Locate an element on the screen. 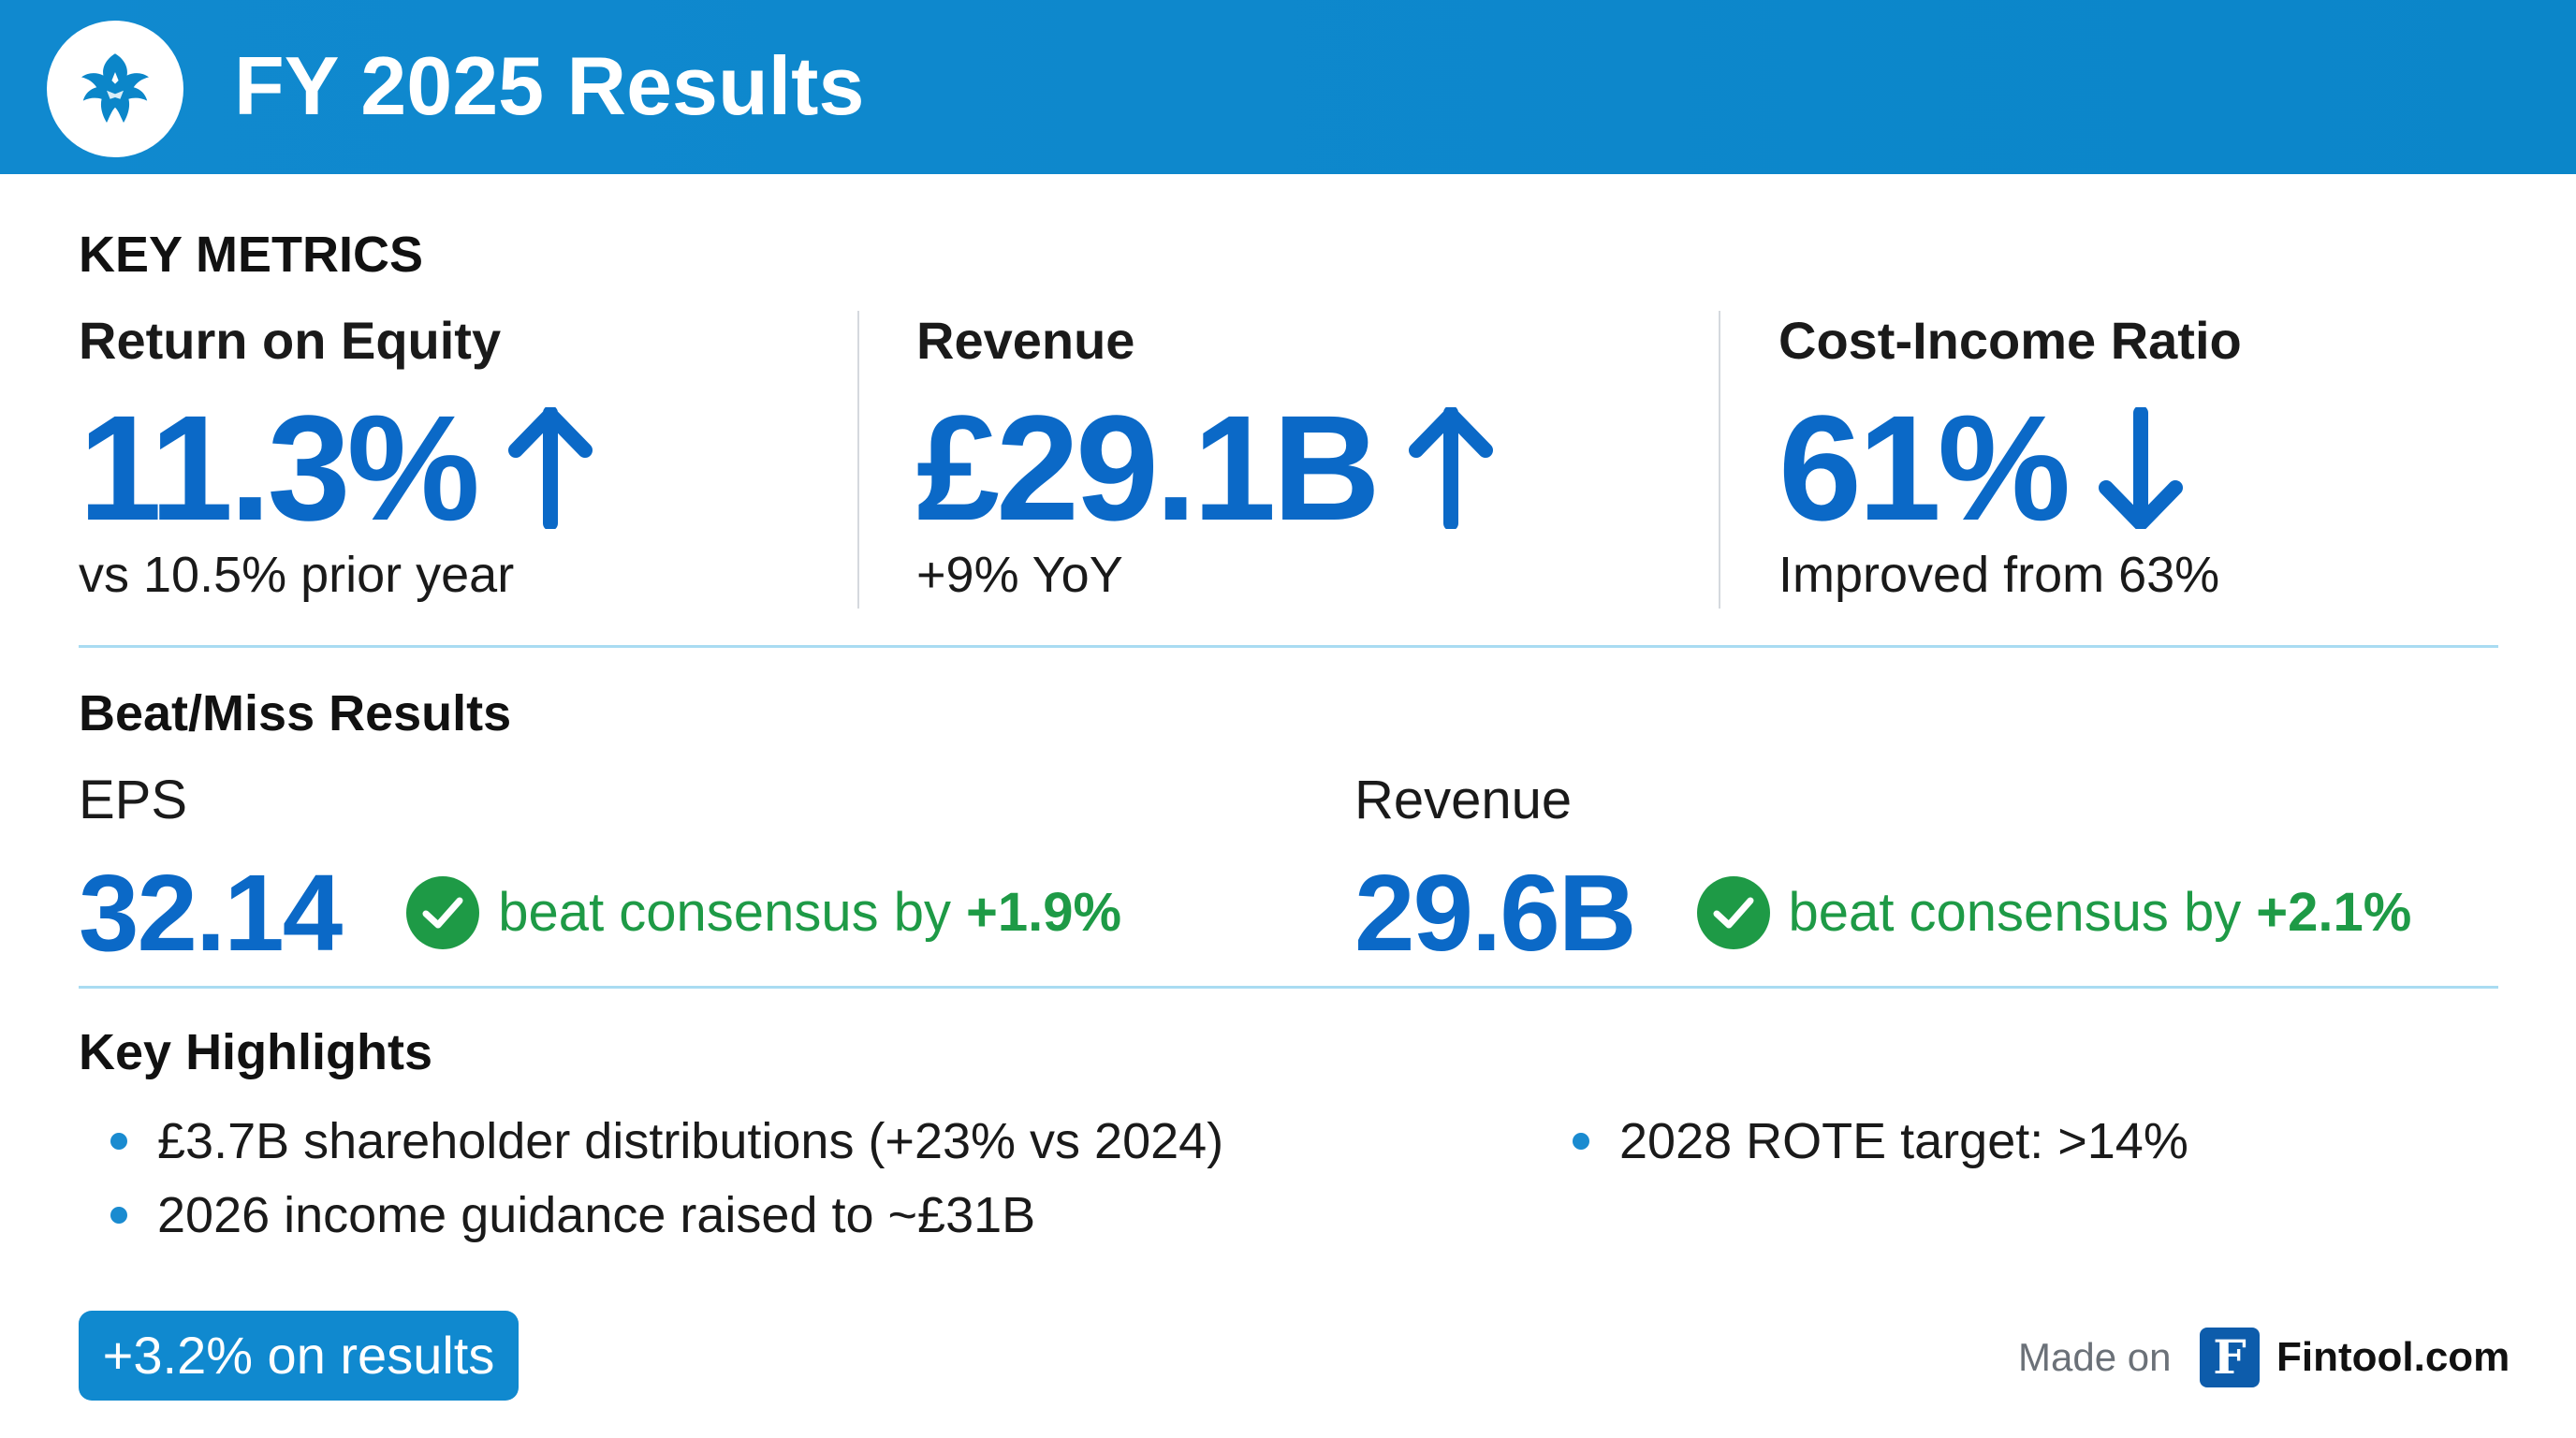 The height and width of the screenshot is (1438, 2576). beat-miss-value: 32.14 is located at coordinates (211, 913).